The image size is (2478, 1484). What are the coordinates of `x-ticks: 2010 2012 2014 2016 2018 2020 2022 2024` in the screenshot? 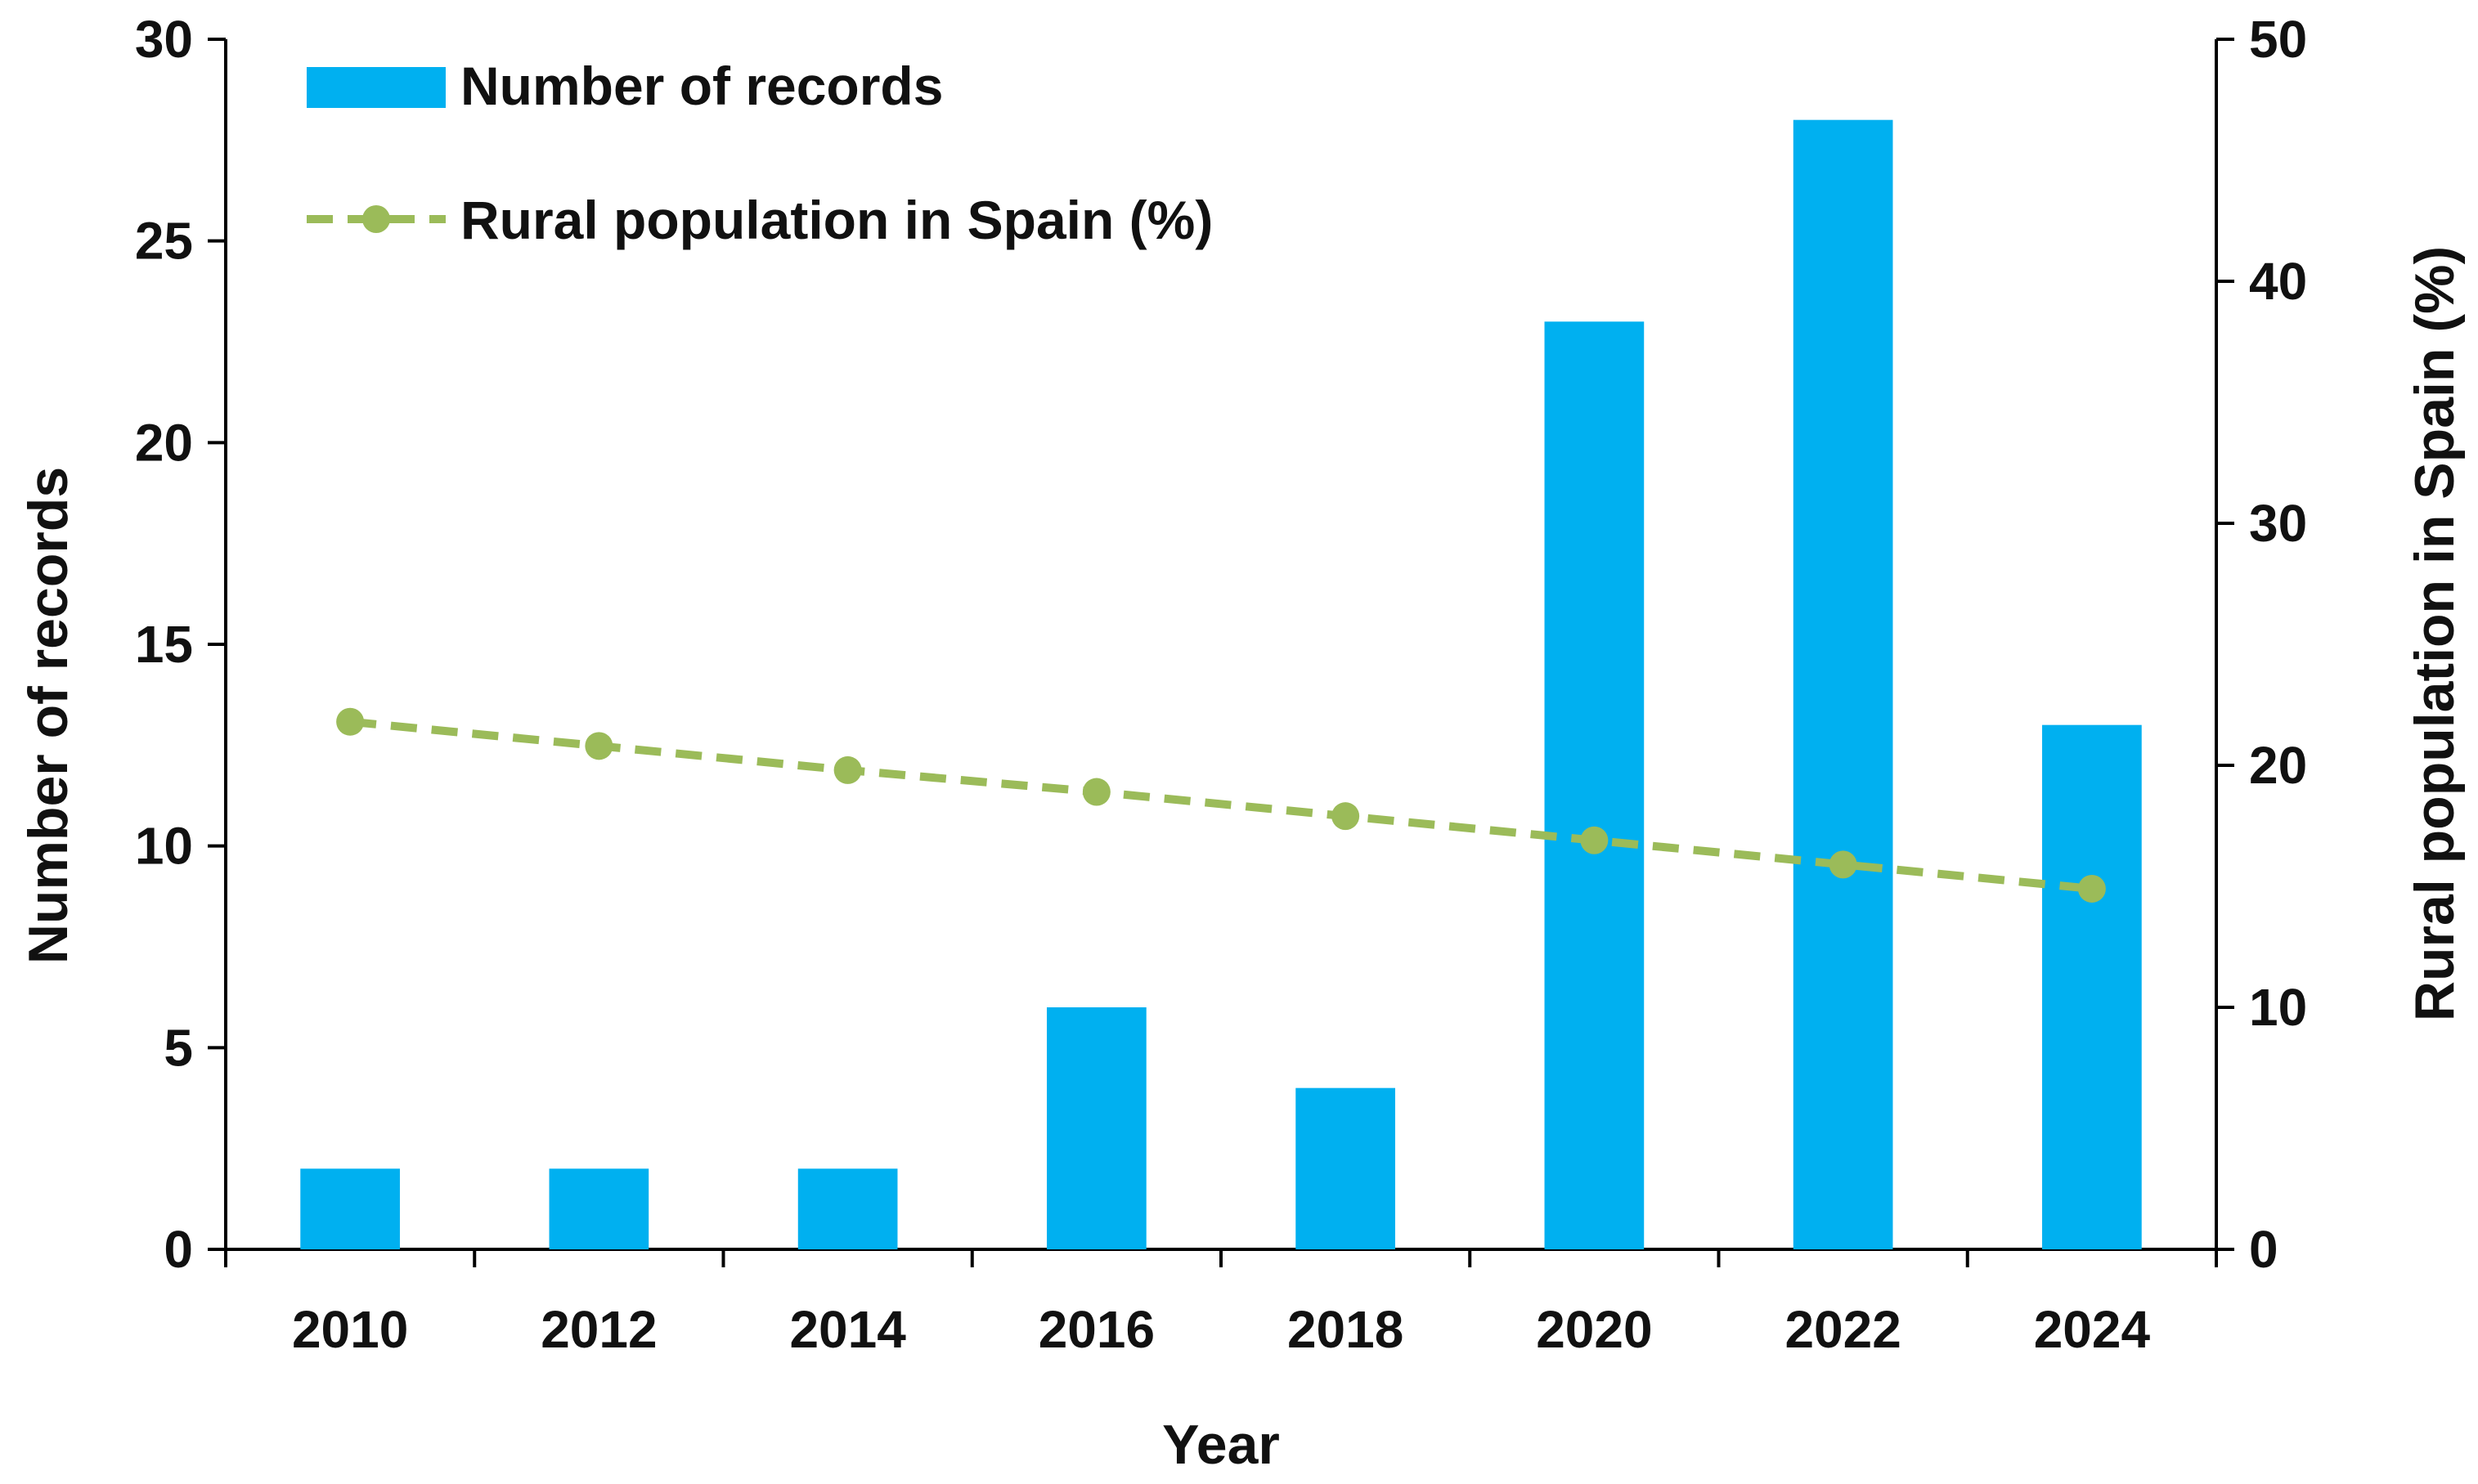 It's located at (1221, 1304).